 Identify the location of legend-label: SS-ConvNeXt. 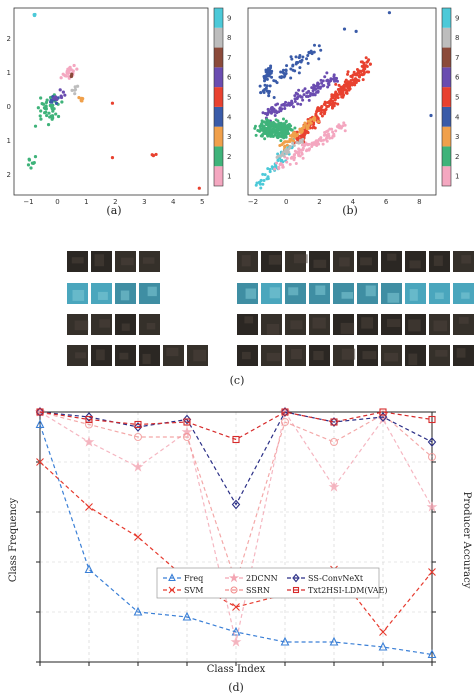
(336, 578).